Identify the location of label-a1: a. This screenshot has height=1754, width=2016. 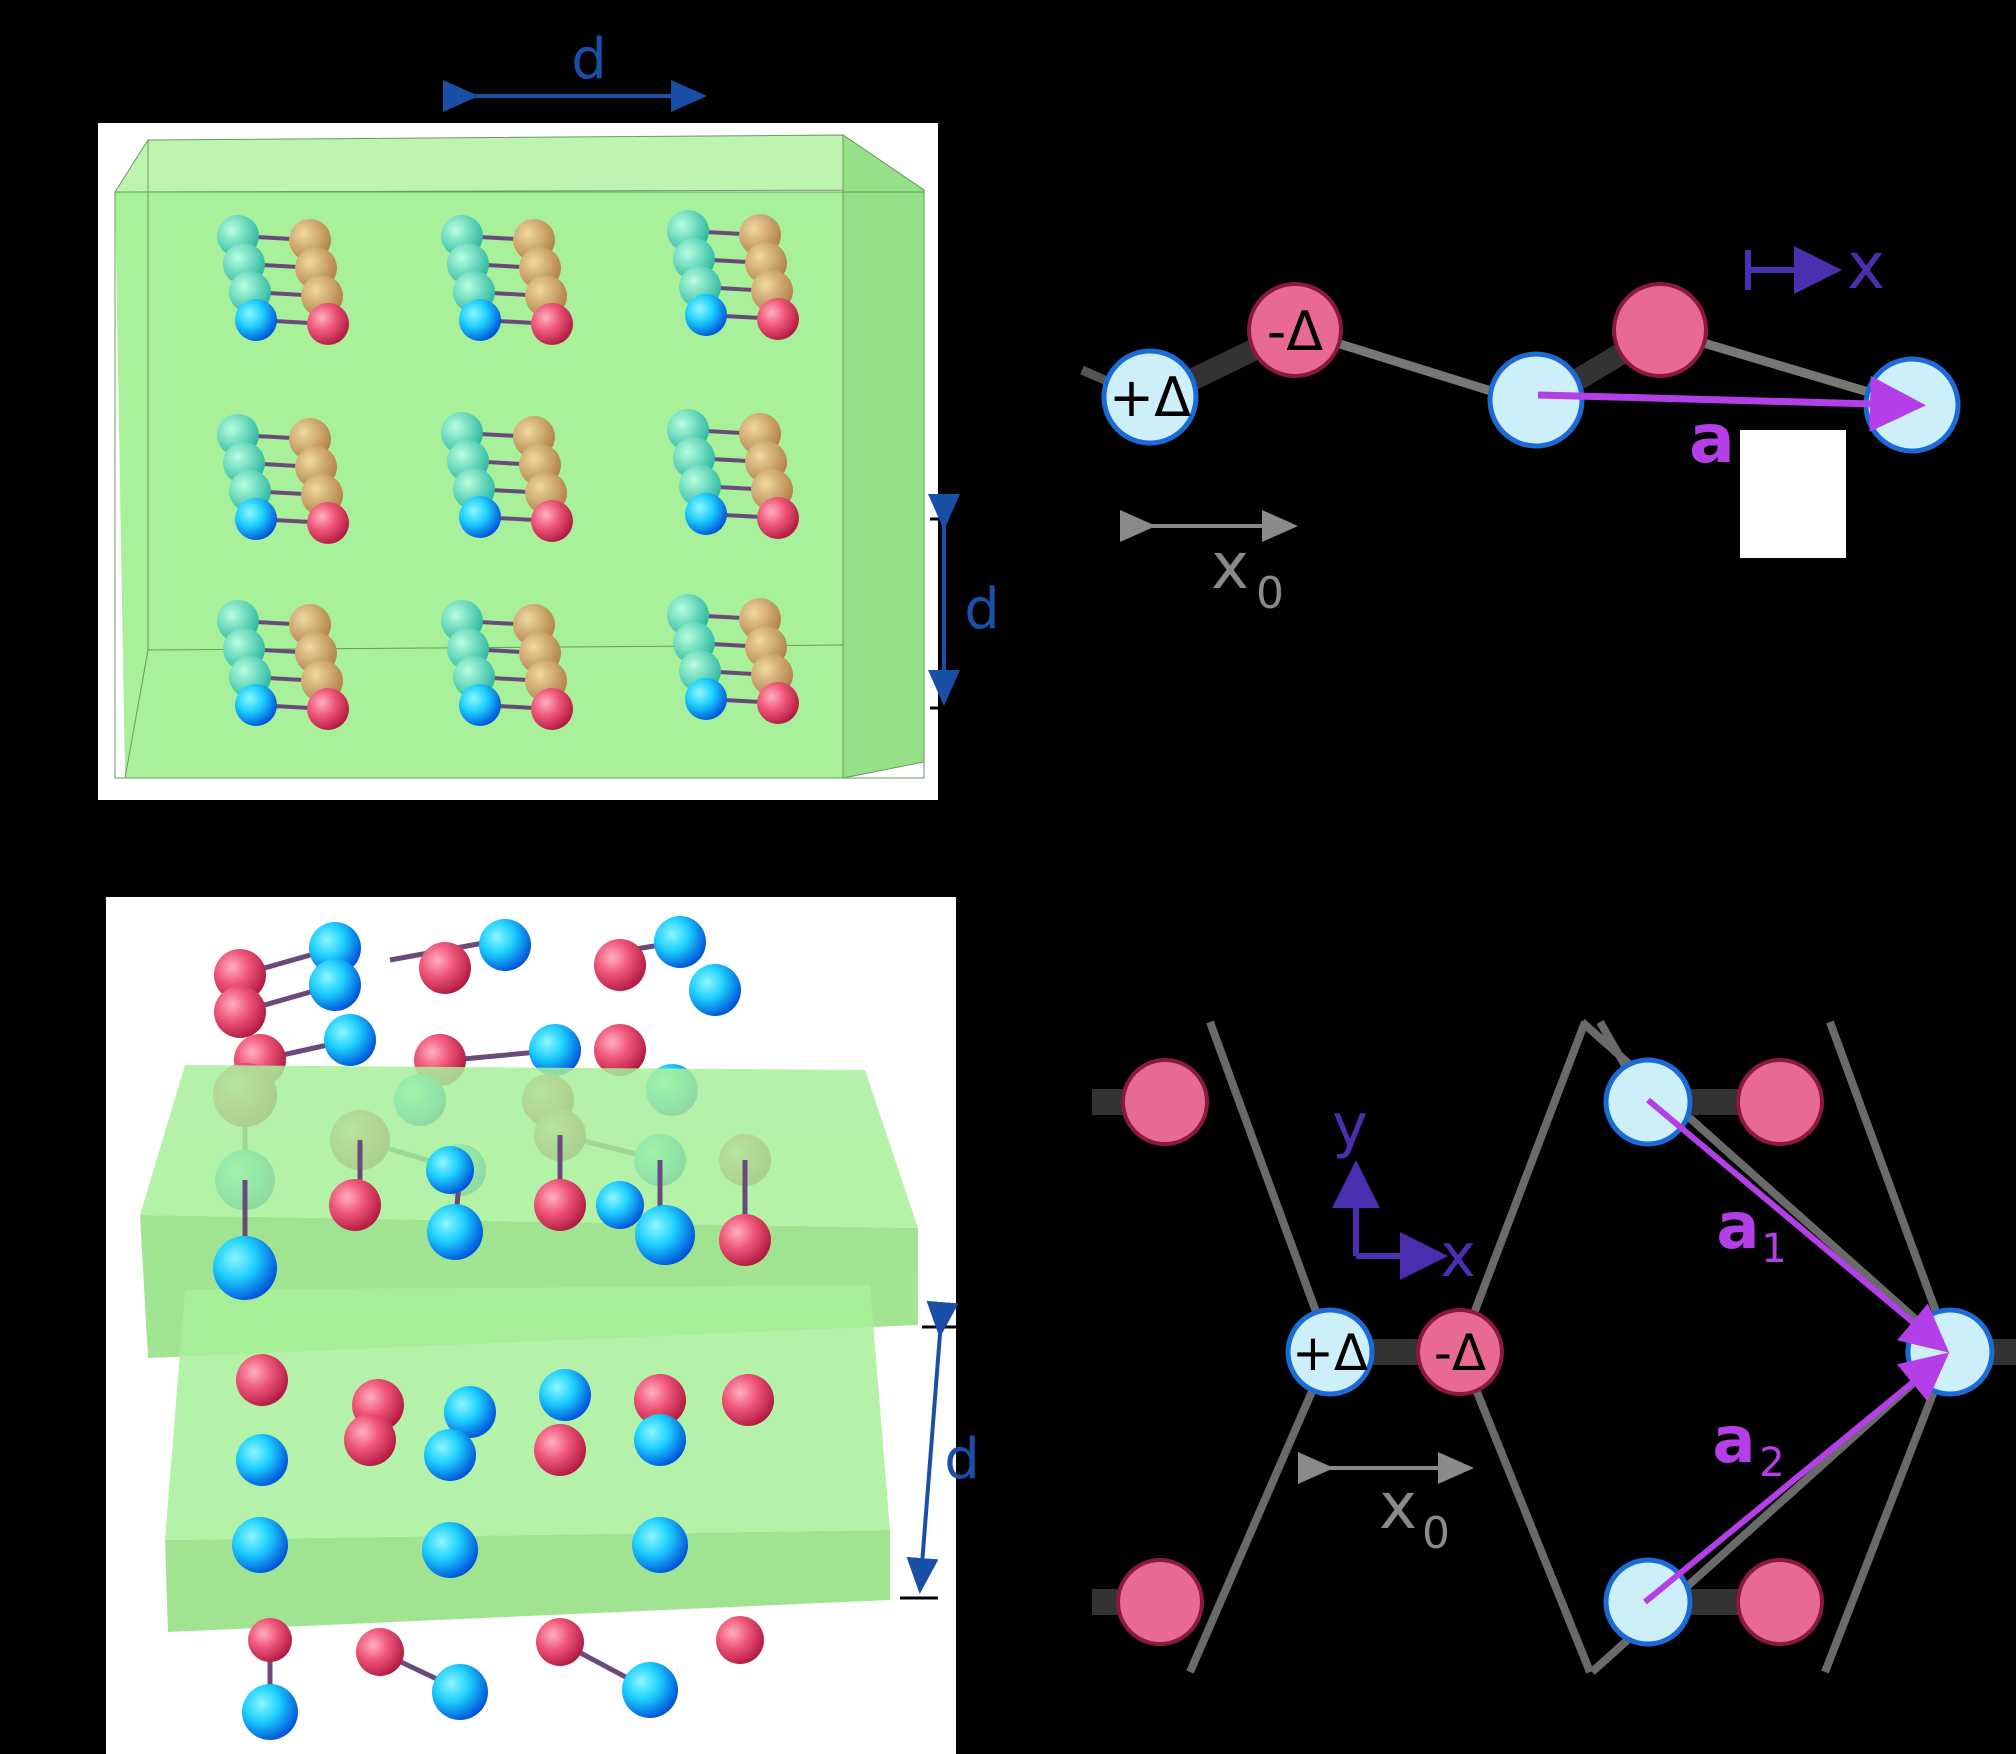
(1737, 1227).